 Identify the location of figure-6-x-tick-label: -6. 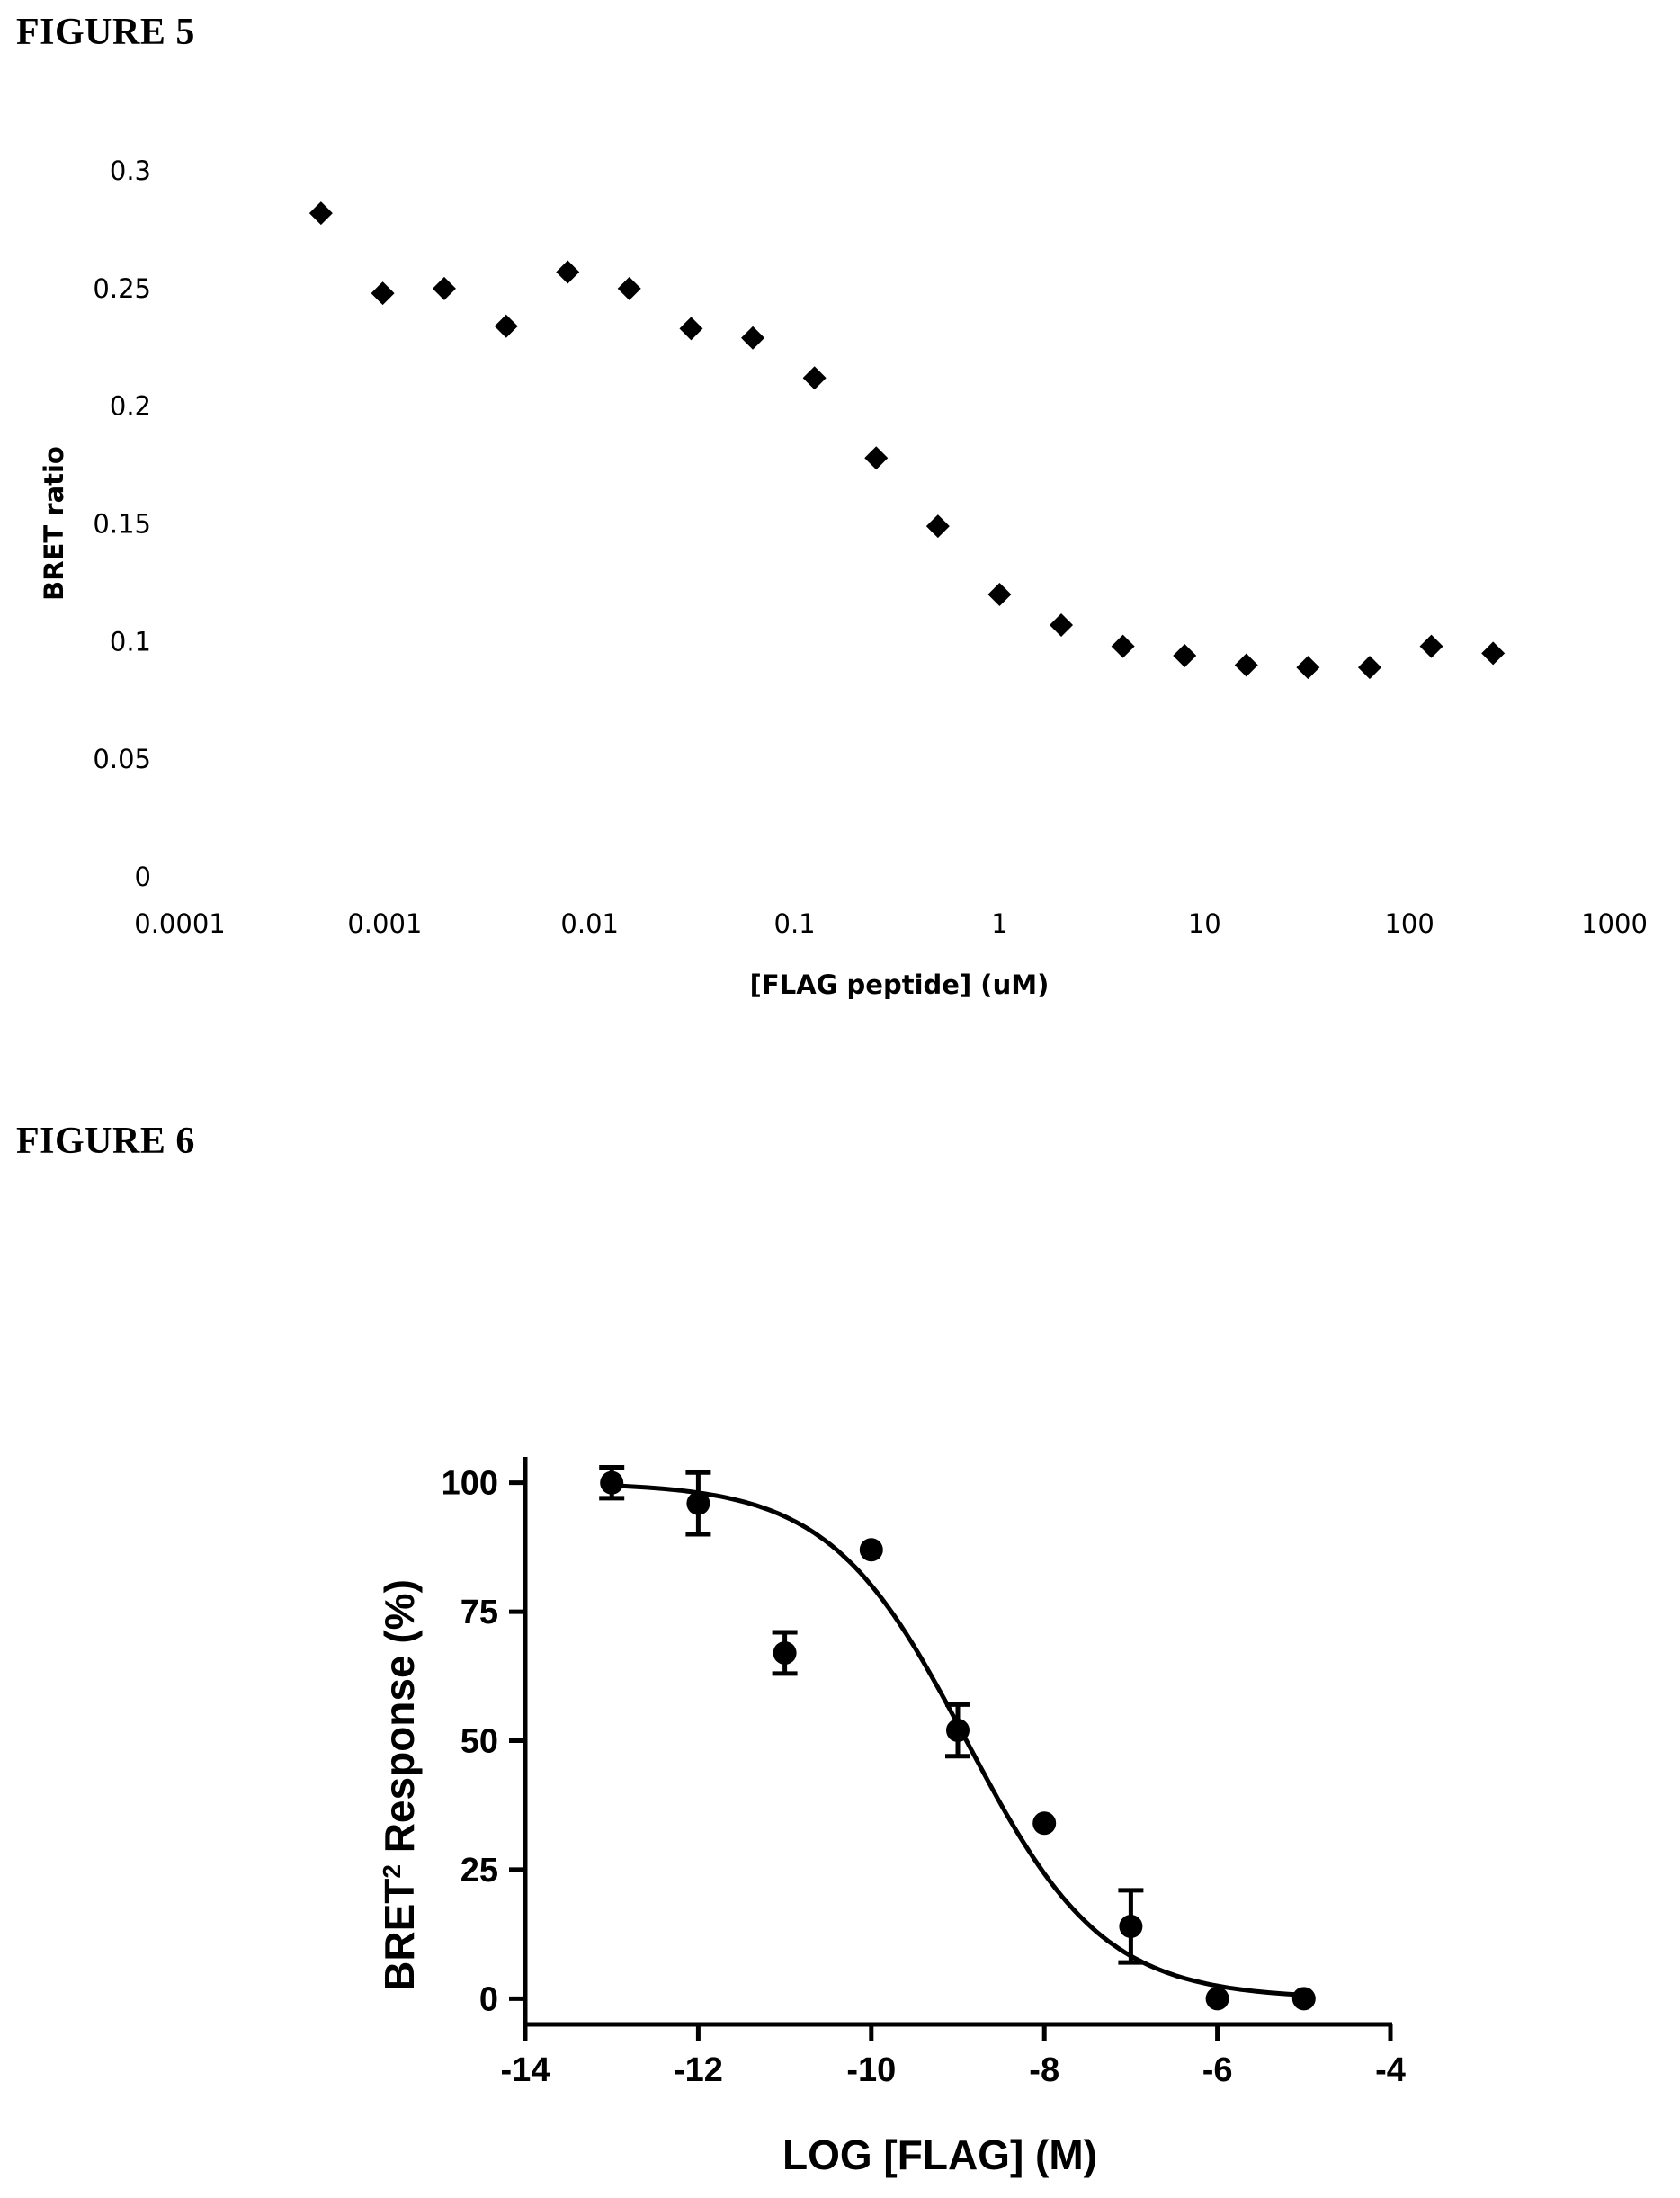
(1217, 2070).